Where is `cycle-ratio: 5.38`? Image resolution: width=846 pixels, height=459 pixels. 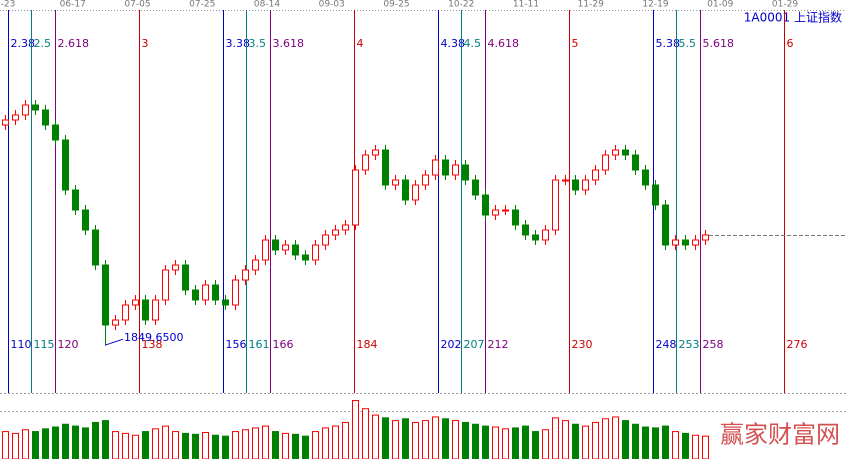 cycle-ratio: 5.38 is located at coordinates (668, 43).